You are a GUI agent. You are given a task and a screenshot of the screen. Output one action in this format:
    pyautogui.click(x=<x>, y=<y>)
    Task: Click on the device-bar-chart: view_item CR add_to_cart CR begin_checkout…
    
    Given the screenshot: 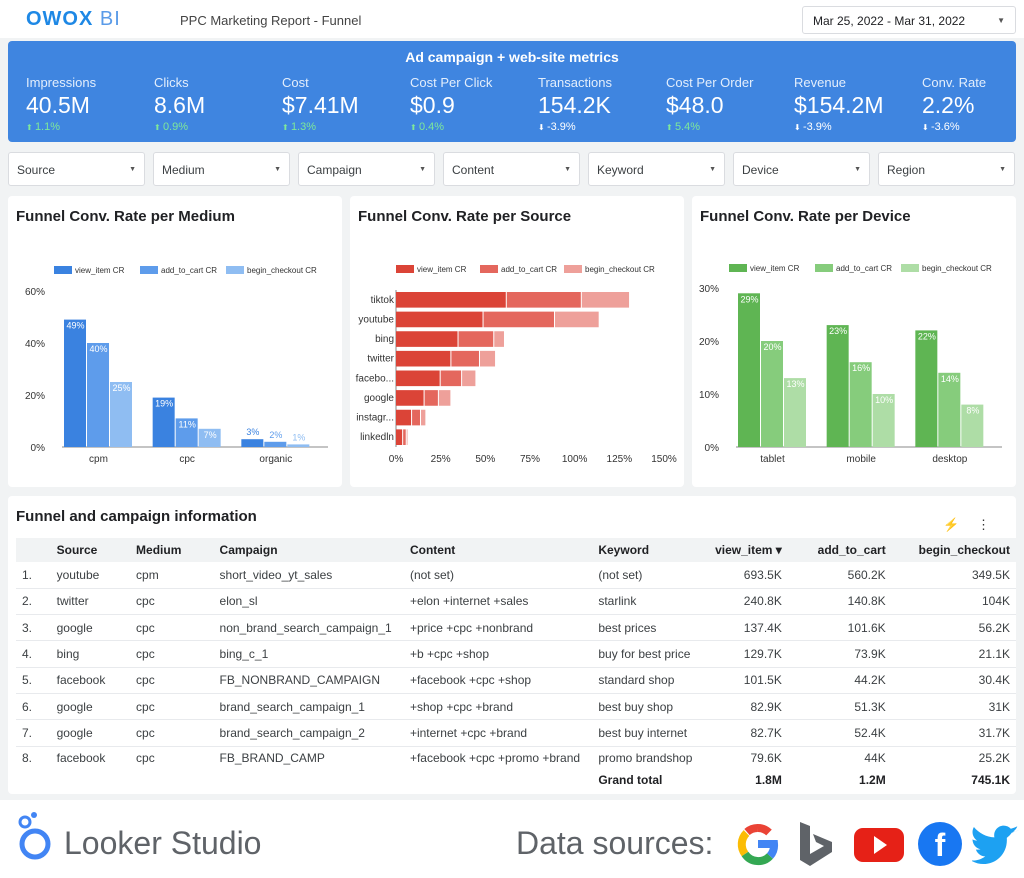 What is the action you would take?
    pyautogui.click(x=850, y=364)
    